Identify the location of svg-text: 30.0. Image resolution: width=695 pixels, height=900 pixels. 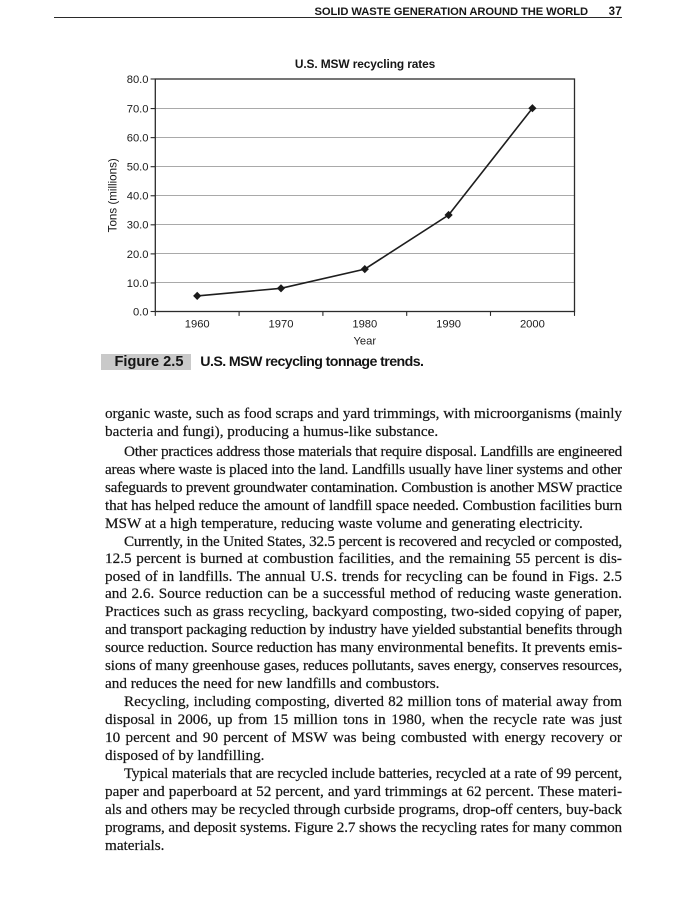
(138, 226).